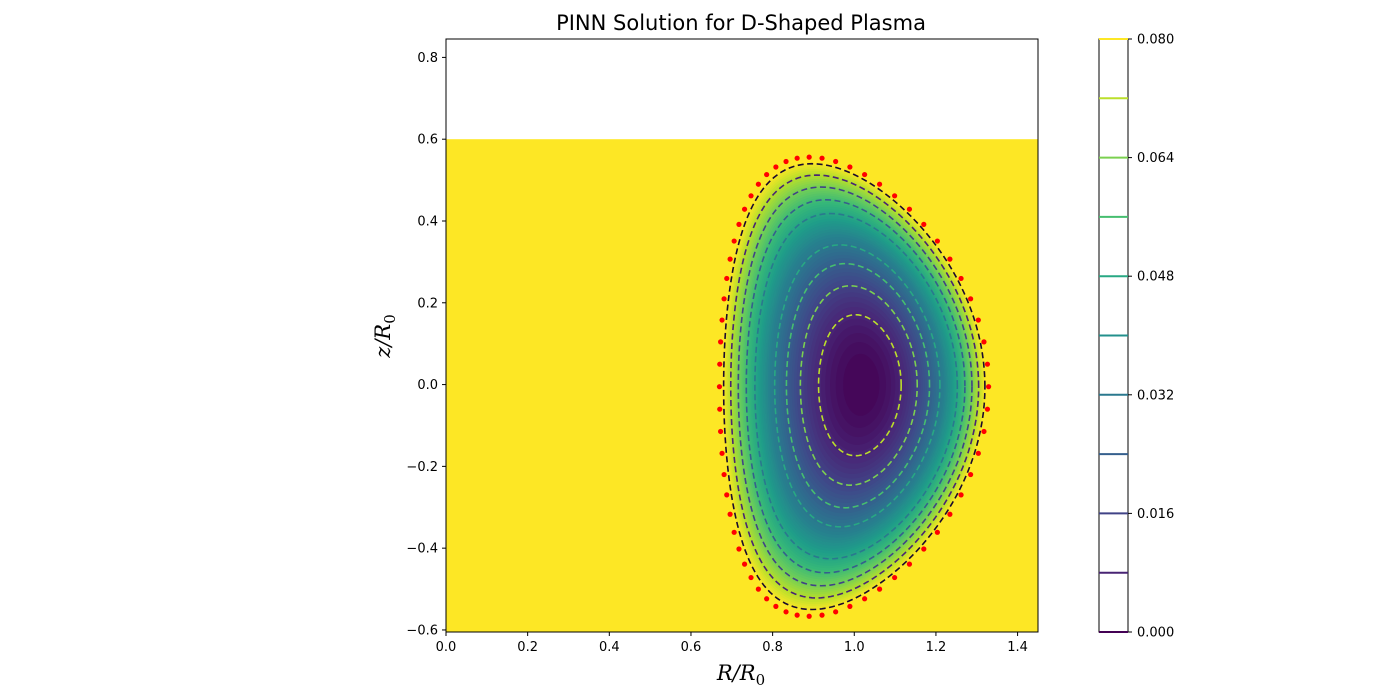 This screenshot has height=700, width=1400. What do you see at coordinates (691, 647) in the screenshot?
I see `x-tick-label: 0.6` at bounding box center [691, 647].